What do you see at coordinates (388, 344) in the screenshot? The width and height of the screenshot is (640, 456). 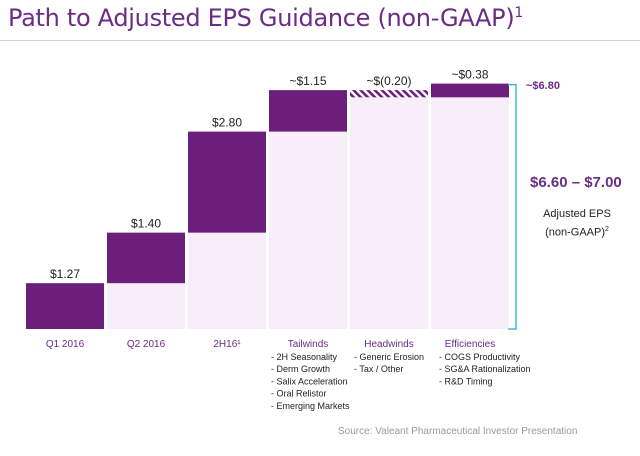 I see `bar-headwinds-category-label: Headwinds` at bounding box center [388, 344].